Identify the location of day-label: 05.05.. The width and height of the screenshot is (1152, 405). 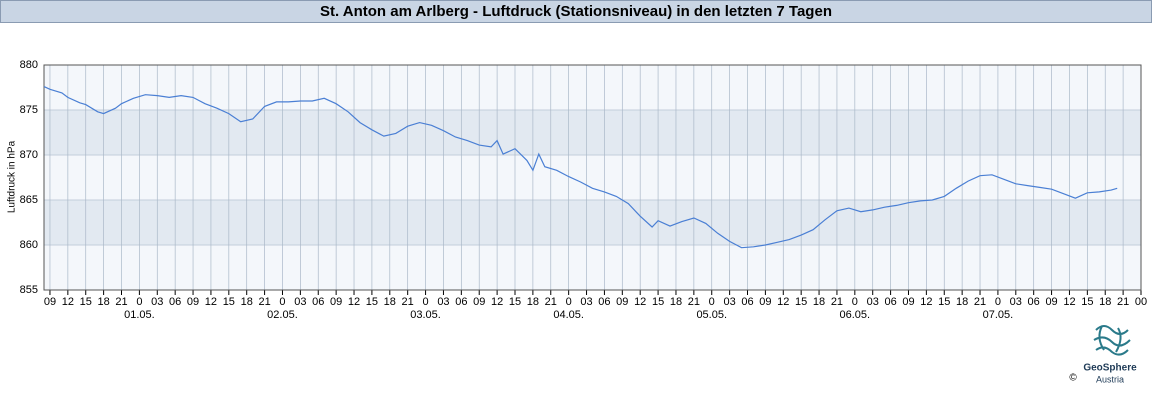
(711, 315).